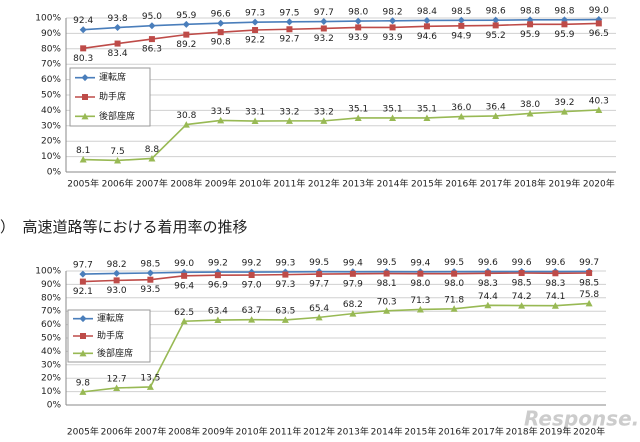 Image resolution: width=640 pixels, height=442 pixels. What do you see at coordinates (51, 325) in the screenshot?
I see `y-tick-label: 60%` at bounding box center [51, 325].